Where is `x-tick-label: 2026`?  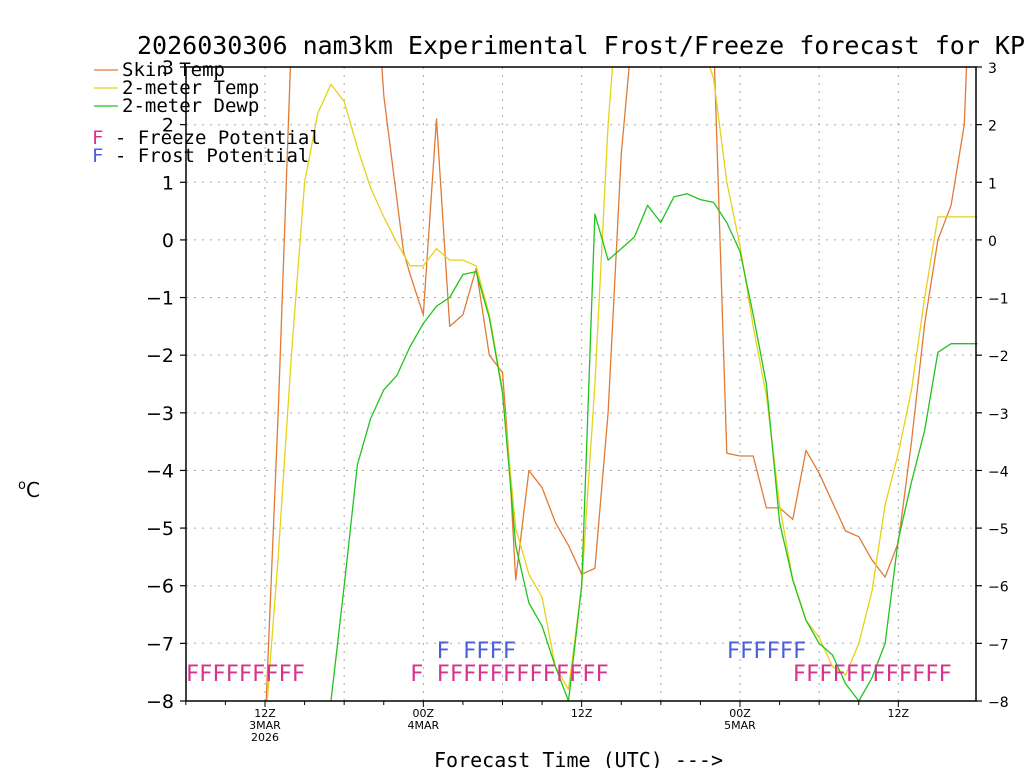
x-tick-label: 2026 is located at coordinates (265, 737).